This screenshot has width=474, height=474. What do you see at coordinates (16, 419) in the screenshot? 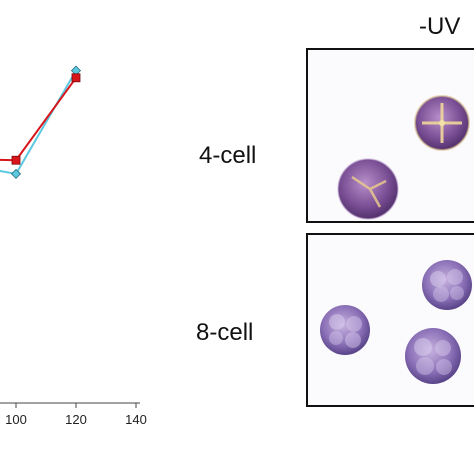
I see `x-tick-label-100: 100` at bounding box center [16, 419].